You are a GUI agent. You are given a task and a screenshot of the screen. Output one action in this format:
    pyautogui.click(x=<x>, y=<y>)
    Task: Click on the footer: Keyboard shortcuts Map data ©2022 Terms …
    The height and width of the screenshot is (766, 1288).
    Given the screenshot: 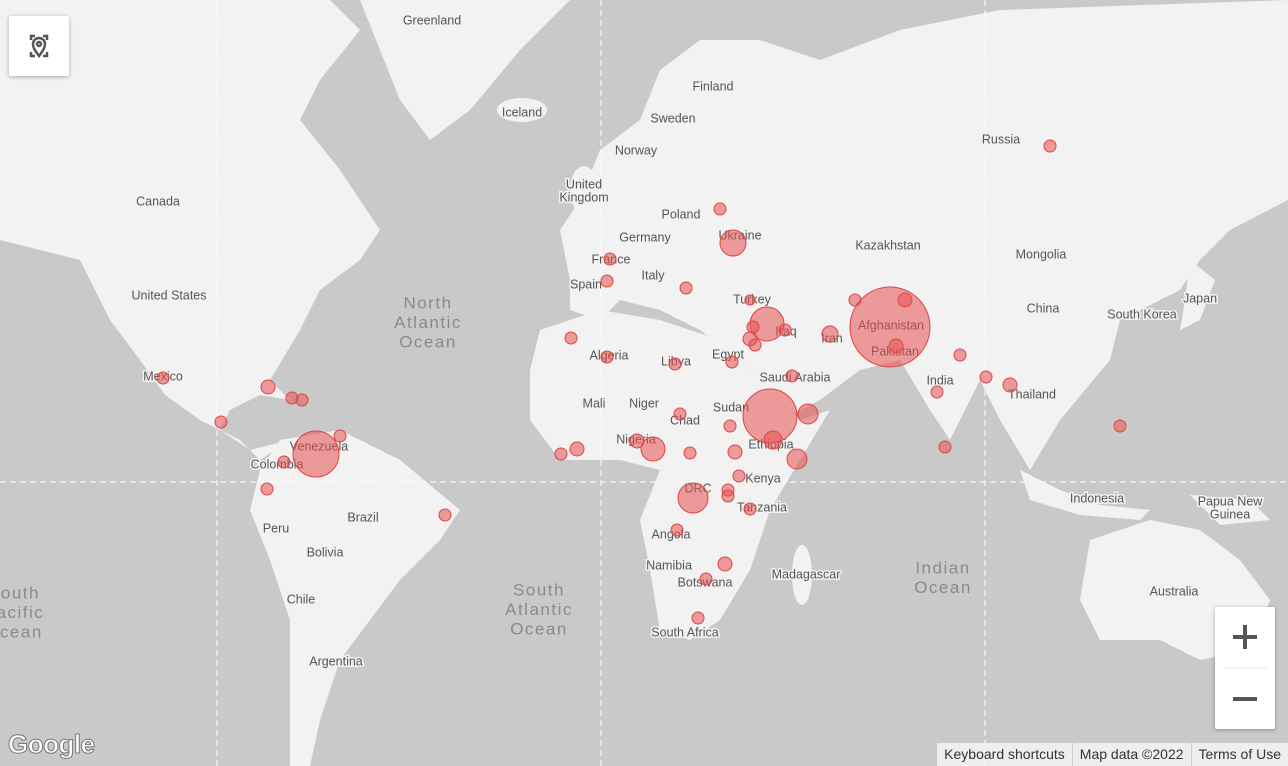 What is the action you would take?
    pyautogui.click(x=1112, y=754)
    